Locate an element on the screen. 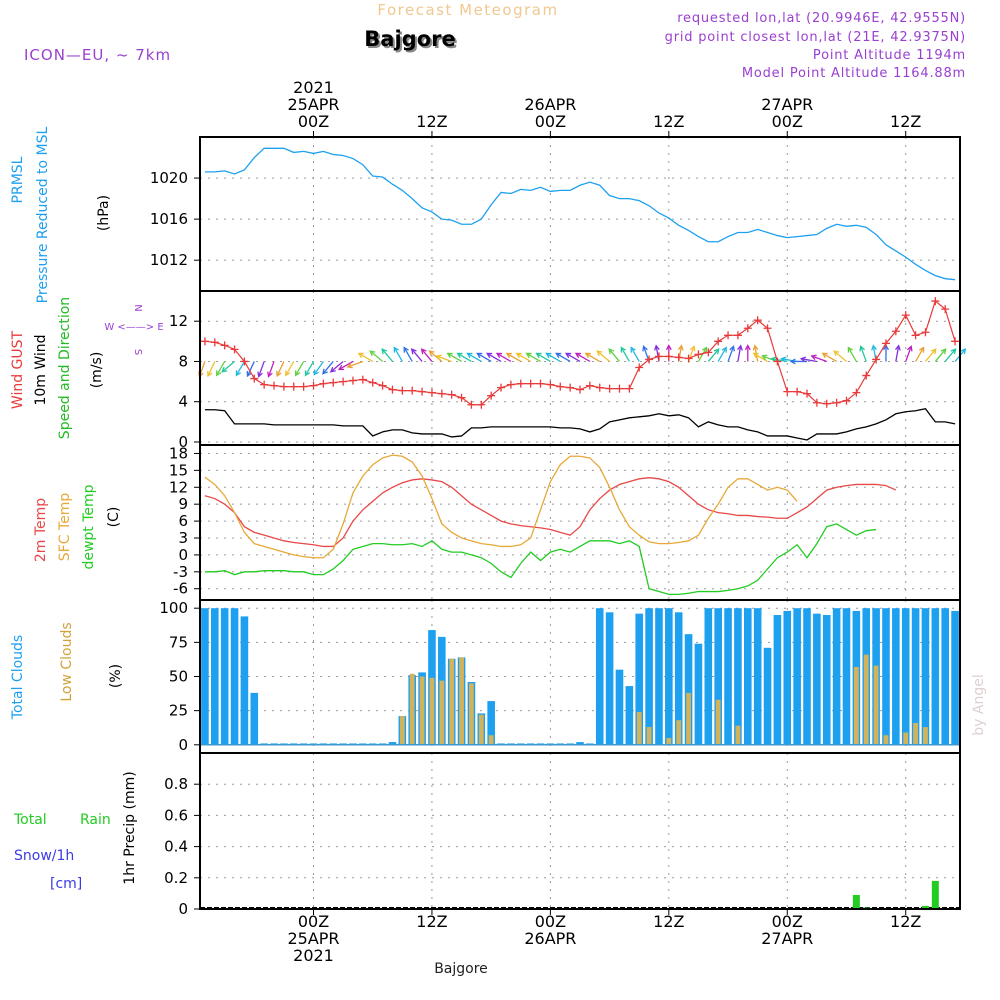 The height and width of the screenshot is (1000, 1000). pressure-label: Pressure Reduced to MSL is located at coordinates (43, 214).